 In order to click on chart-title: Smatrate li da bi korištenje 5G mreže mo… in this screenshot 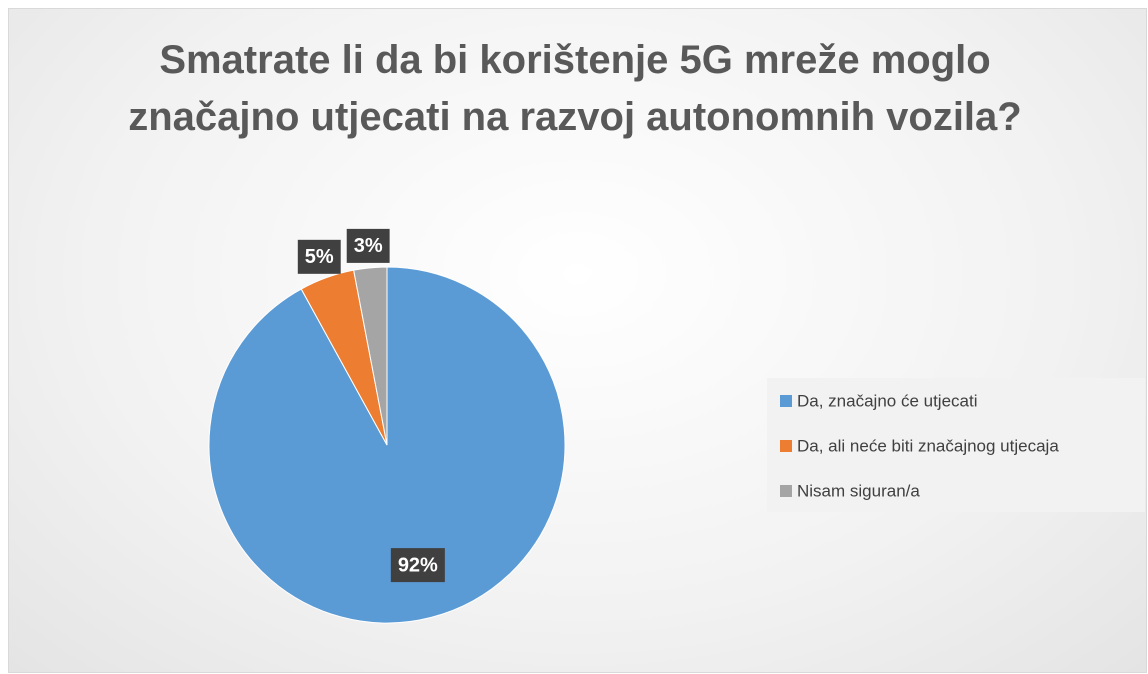, I will do `click(575, 88)`.